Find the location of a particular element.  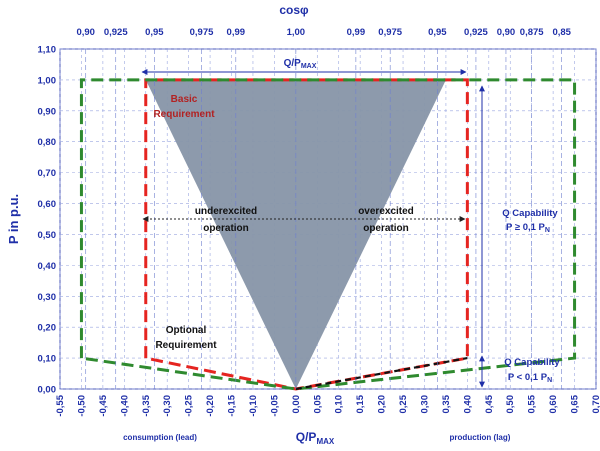

x-tick-label: 0,25 is located at coordinates (403, 403).